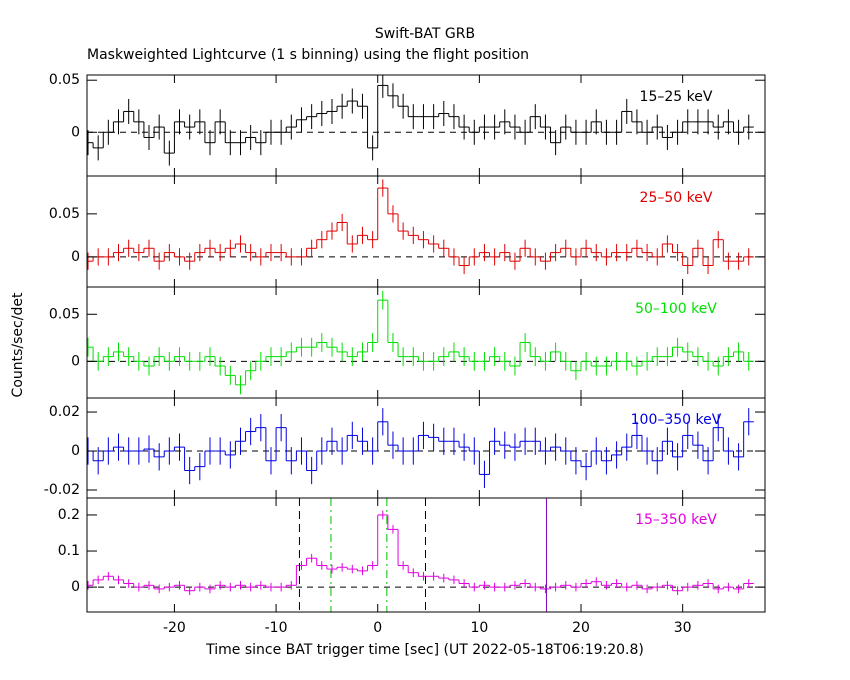 This screenshot has width=850, height=680. I want to click on y-tick-label: 0.02, so click(64, 412).